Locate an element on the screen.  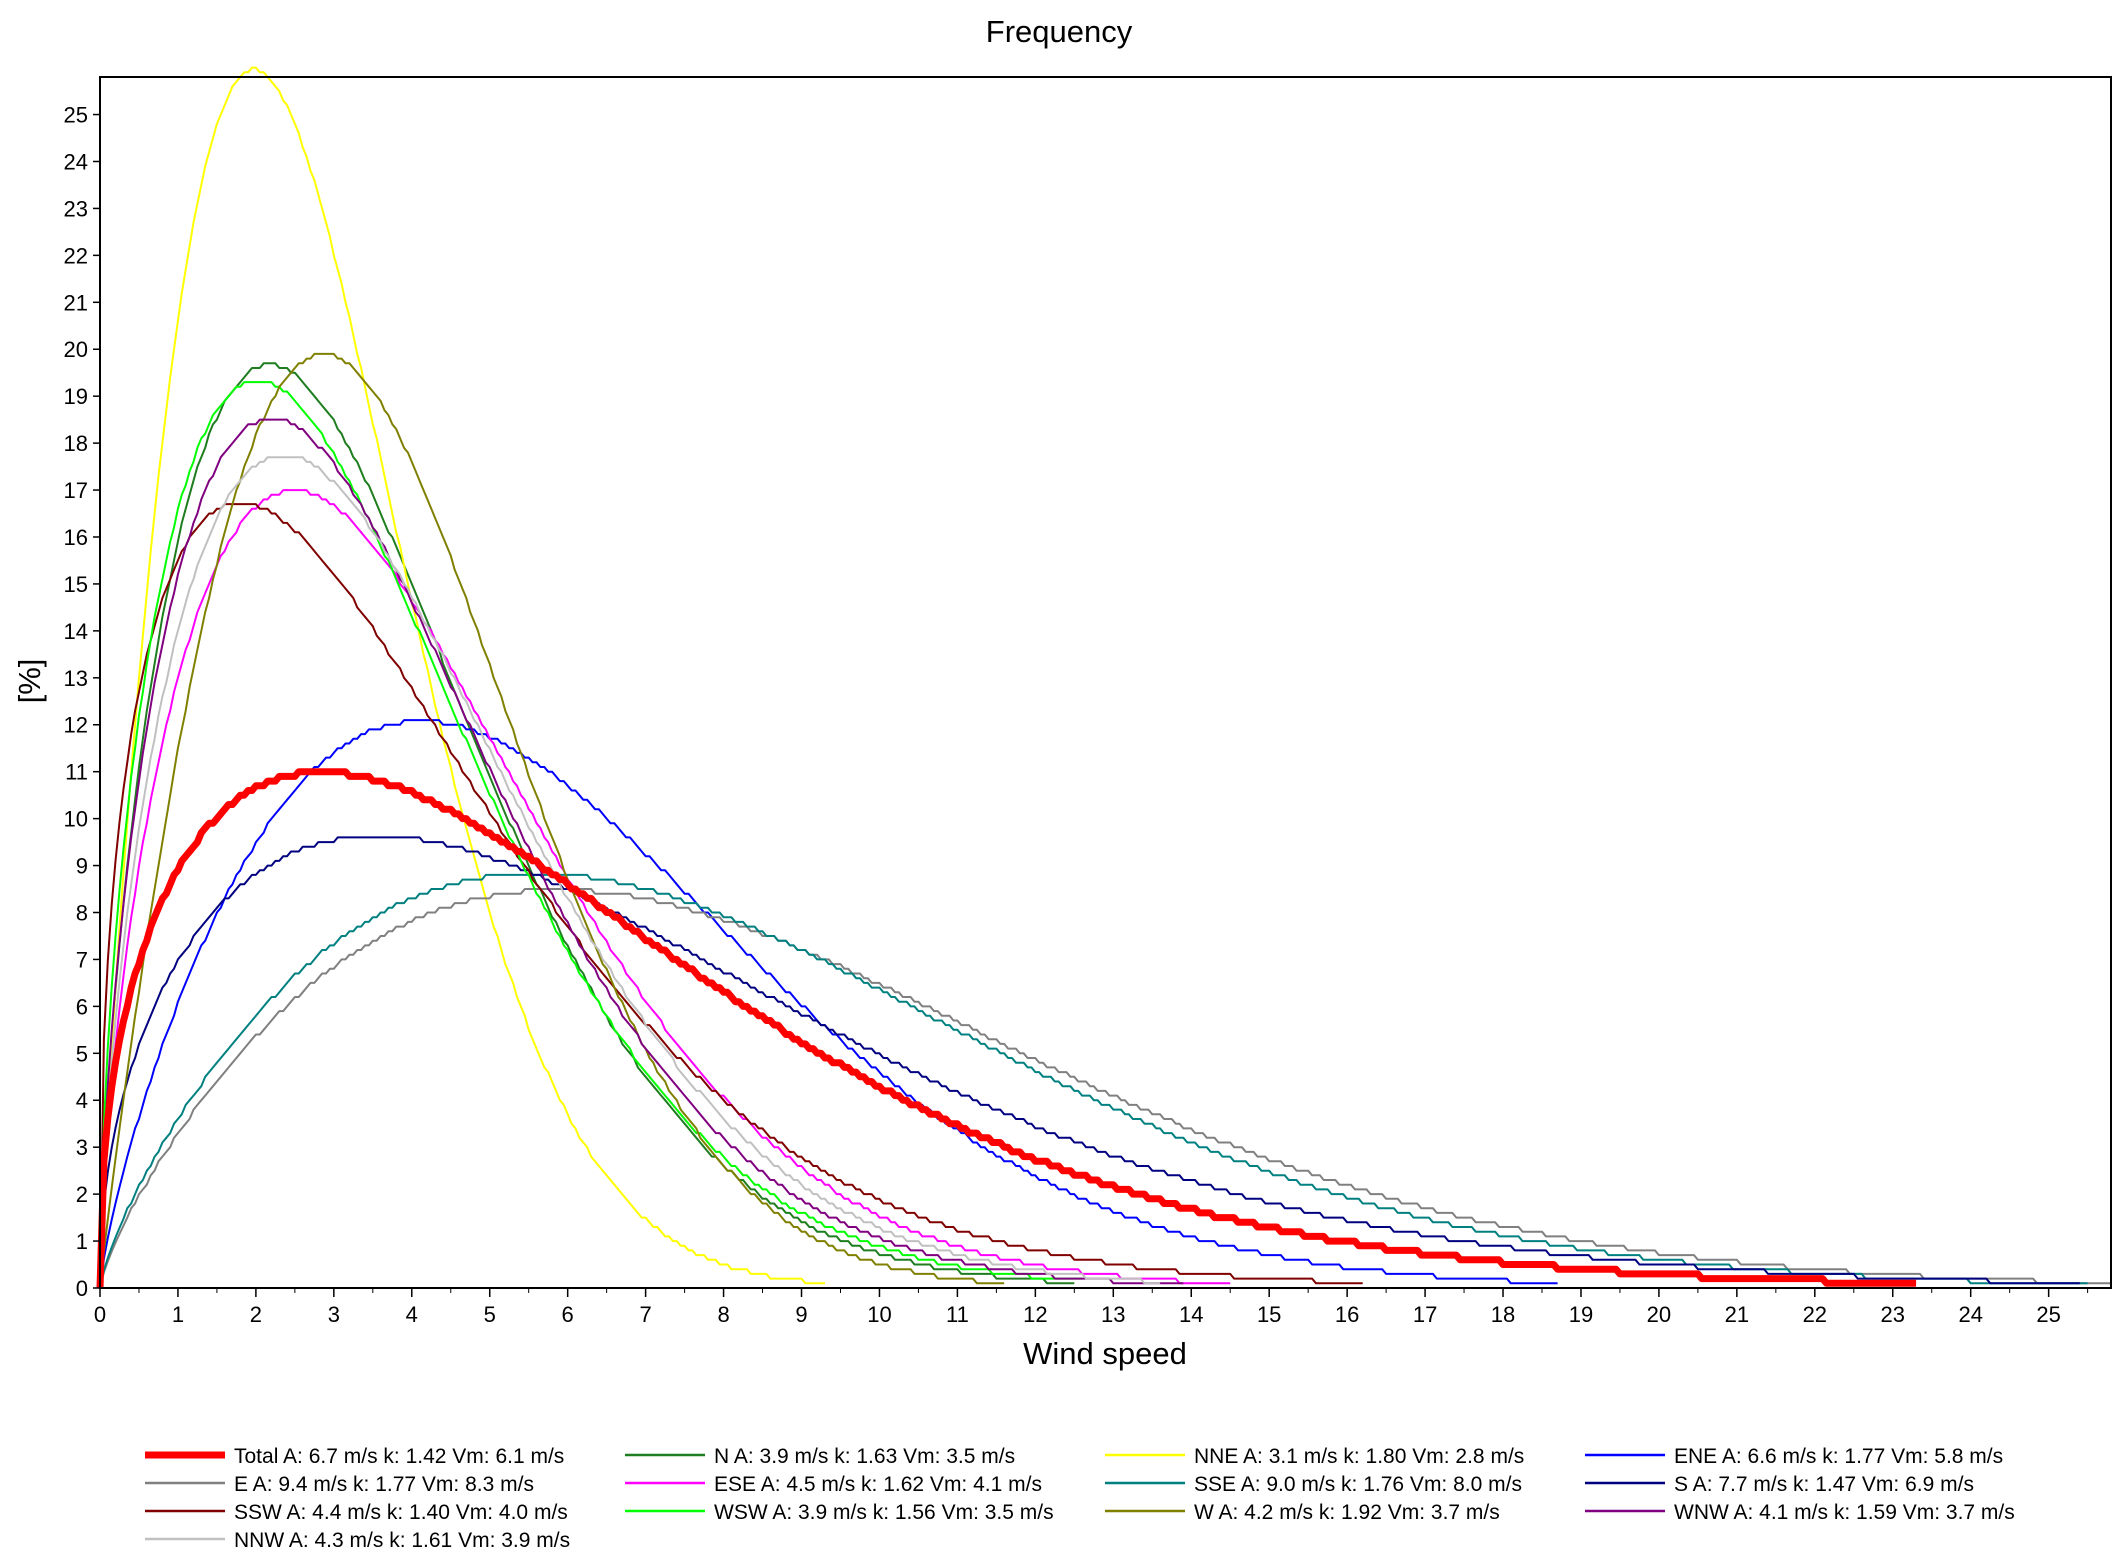
x-tick-label: 9 is located at coordinates (801, 1314).